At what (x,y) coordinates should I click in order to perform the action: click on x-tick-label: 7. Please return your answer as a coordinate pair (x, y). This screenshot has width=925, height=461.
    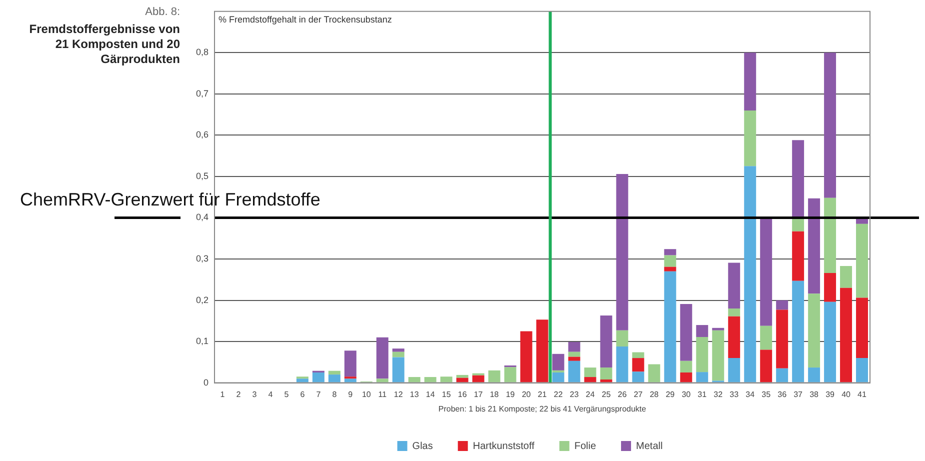
    Looking at the image, I should click on (319, 394).